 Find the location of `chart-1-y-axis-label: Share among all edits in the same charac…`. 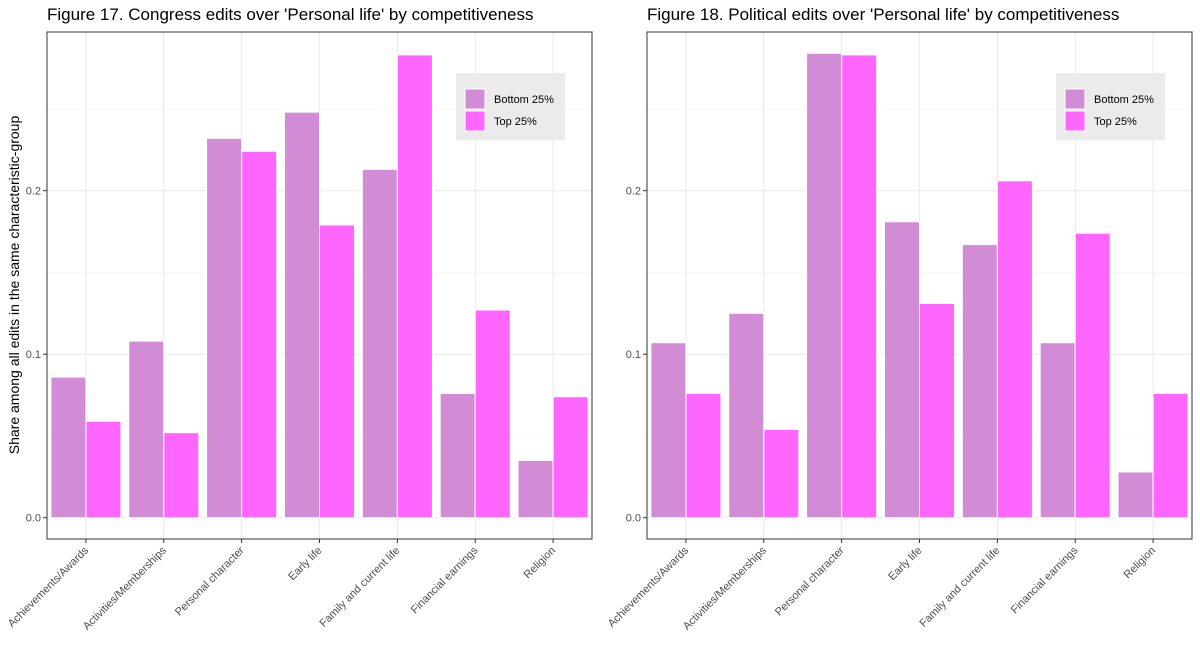

chart-1-y-axis-label: Share among all edits in the same charac… is located at coordinates (14, 285).